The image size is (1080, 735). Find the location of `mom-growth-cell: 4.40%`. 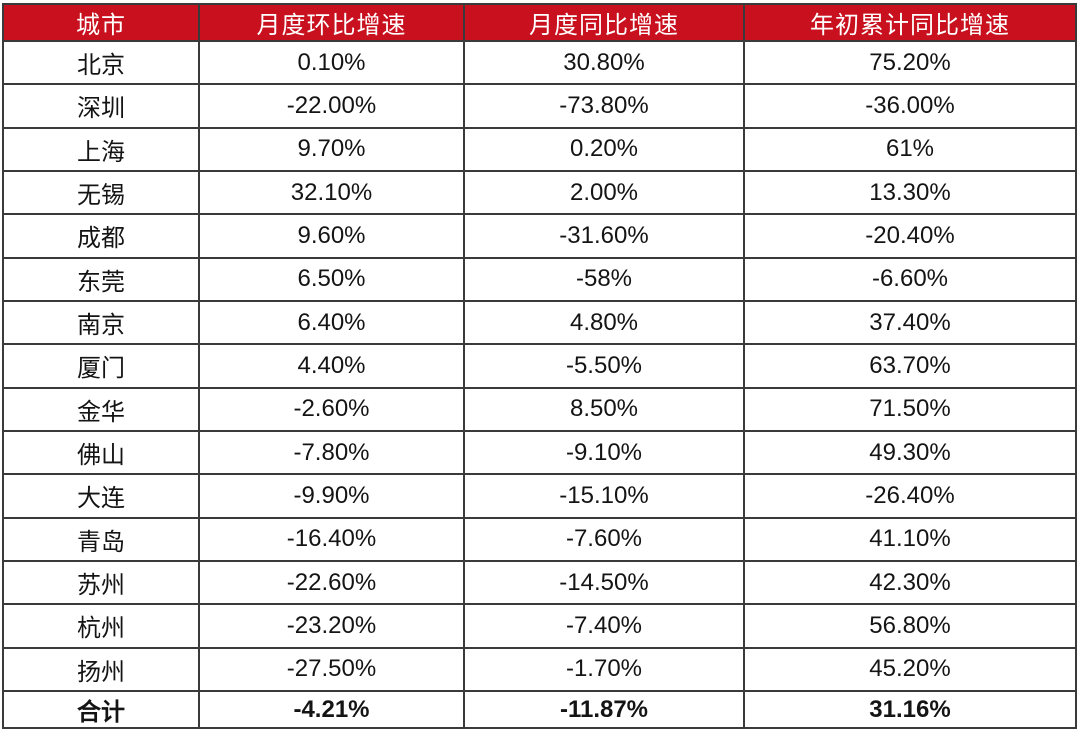

mom-growth-cell: 4.40% is located at coordinates (331, 366).